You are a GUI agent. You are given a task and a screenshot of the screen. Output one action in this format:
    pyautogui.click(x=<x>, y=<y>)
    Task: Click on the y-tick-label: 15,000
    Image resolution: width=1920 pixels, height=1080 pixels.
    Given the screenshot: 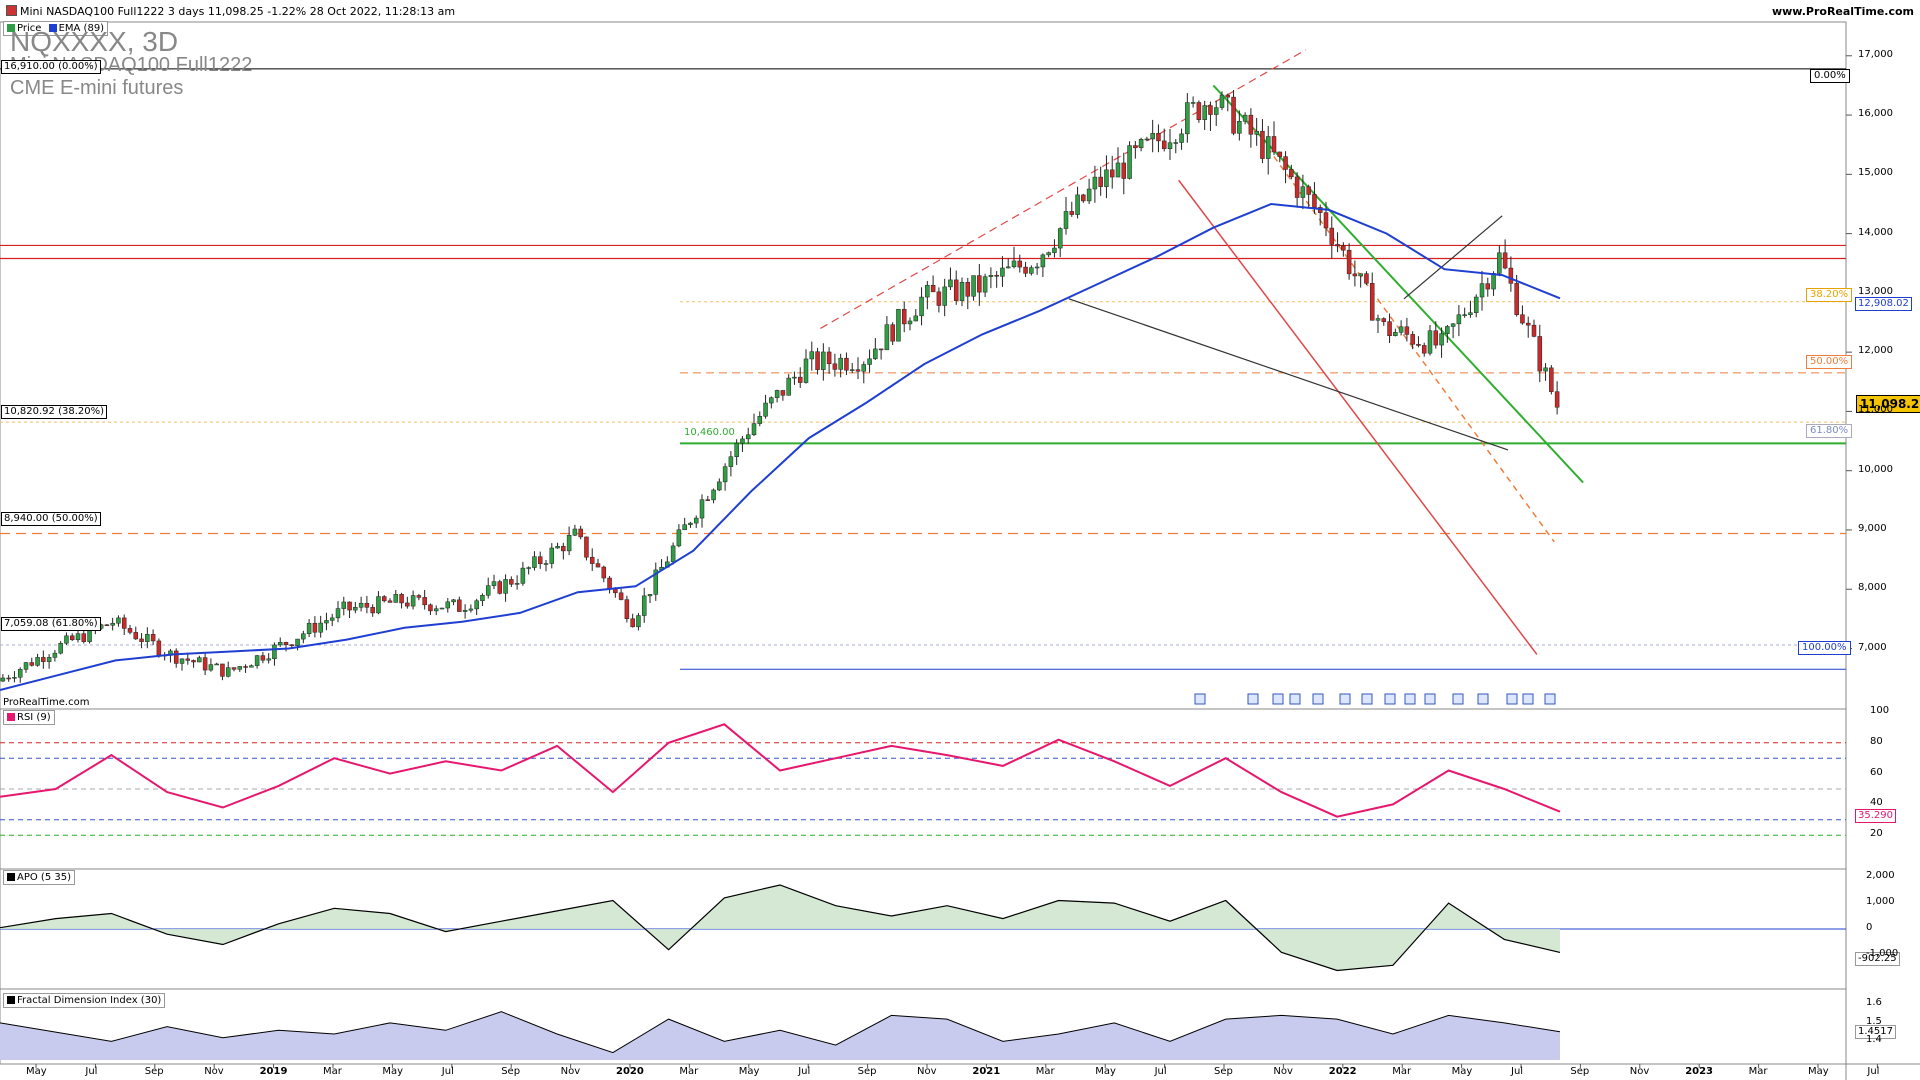 What is the action you would take?
    pyautogui.click(x=1875, y=173)
    